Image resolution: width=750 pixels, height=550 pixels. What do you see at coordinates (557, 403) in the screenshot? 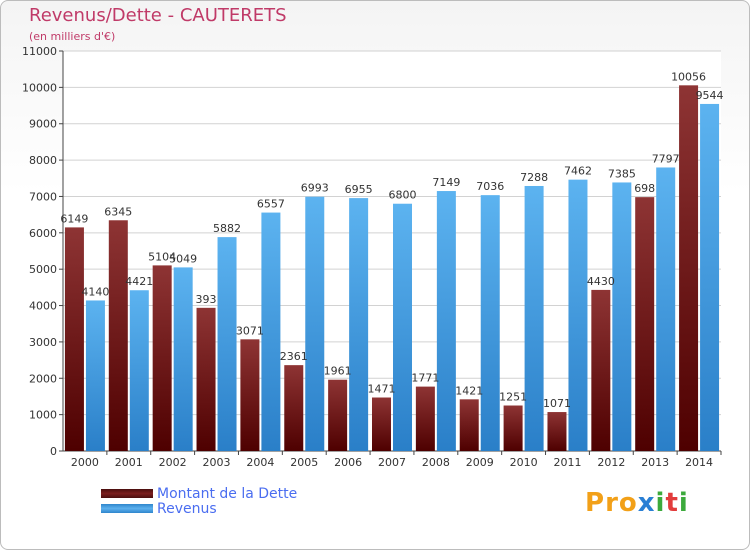
I see `data-label: 1071` at bounding box center [557, 403].